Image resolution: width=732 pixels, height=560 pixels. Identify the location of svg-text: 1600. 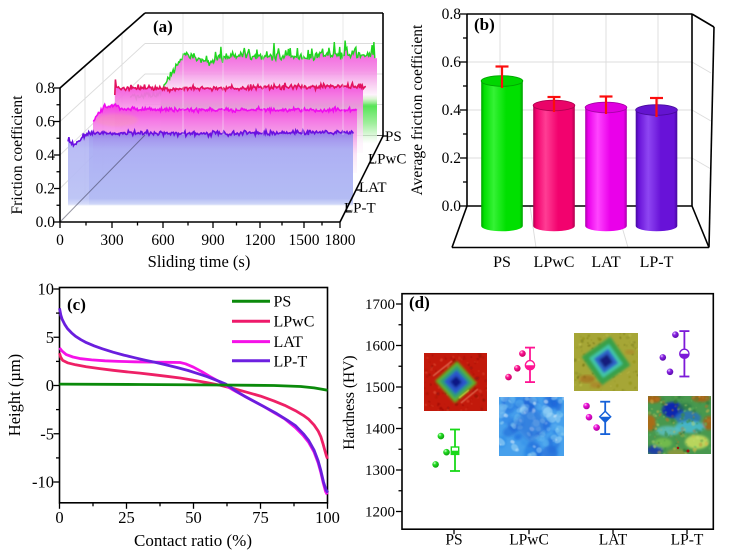
(380, 347).